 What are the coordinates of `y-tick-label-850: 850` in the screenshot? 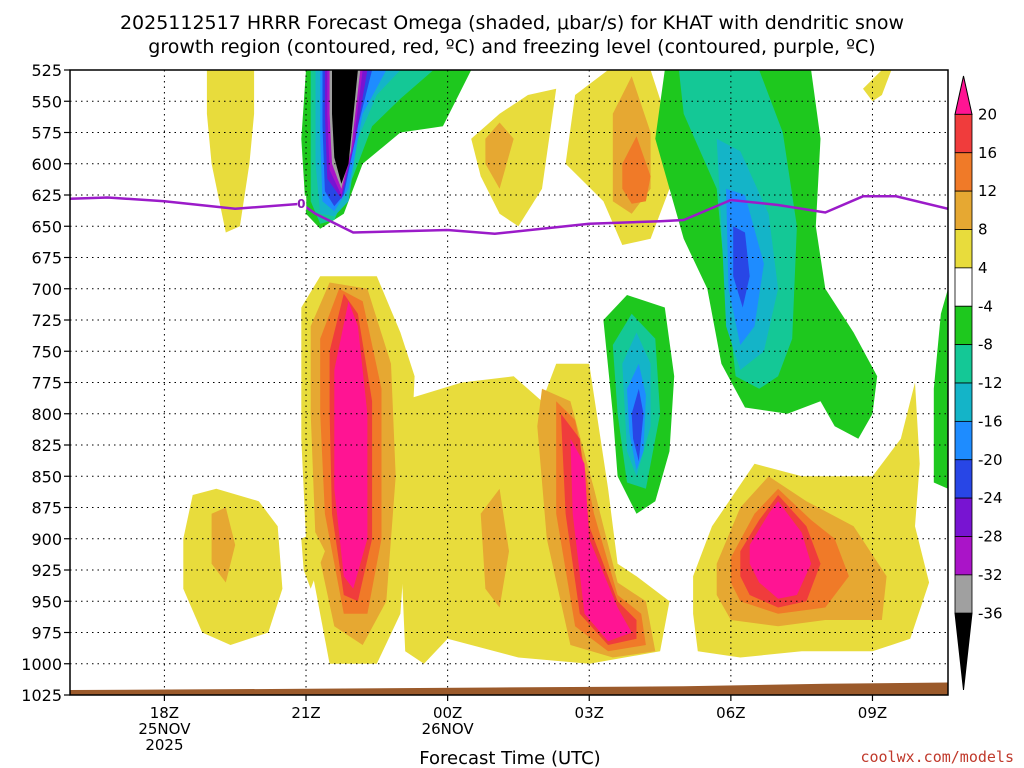 It's located at (46, 476).